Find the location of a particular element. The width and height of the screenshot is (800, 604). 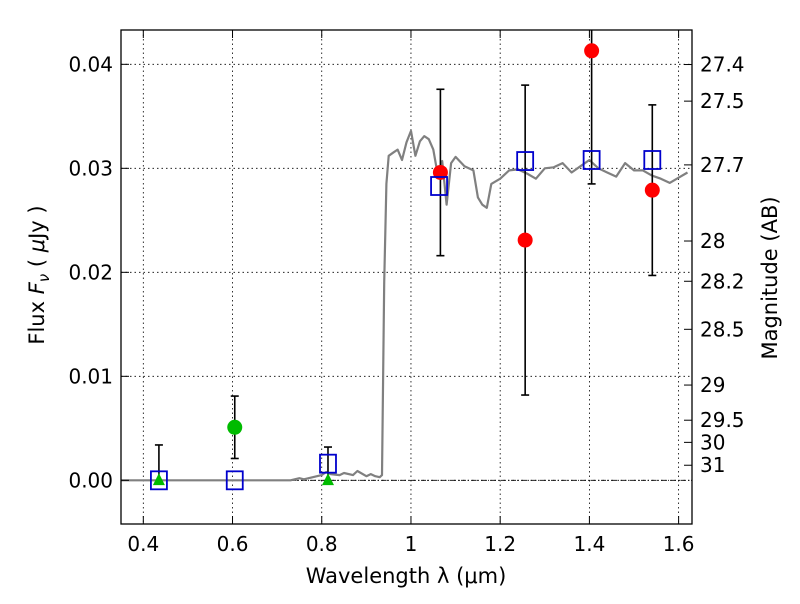

mag-tick-label: 28.2 is located at coordinates (722, 281).